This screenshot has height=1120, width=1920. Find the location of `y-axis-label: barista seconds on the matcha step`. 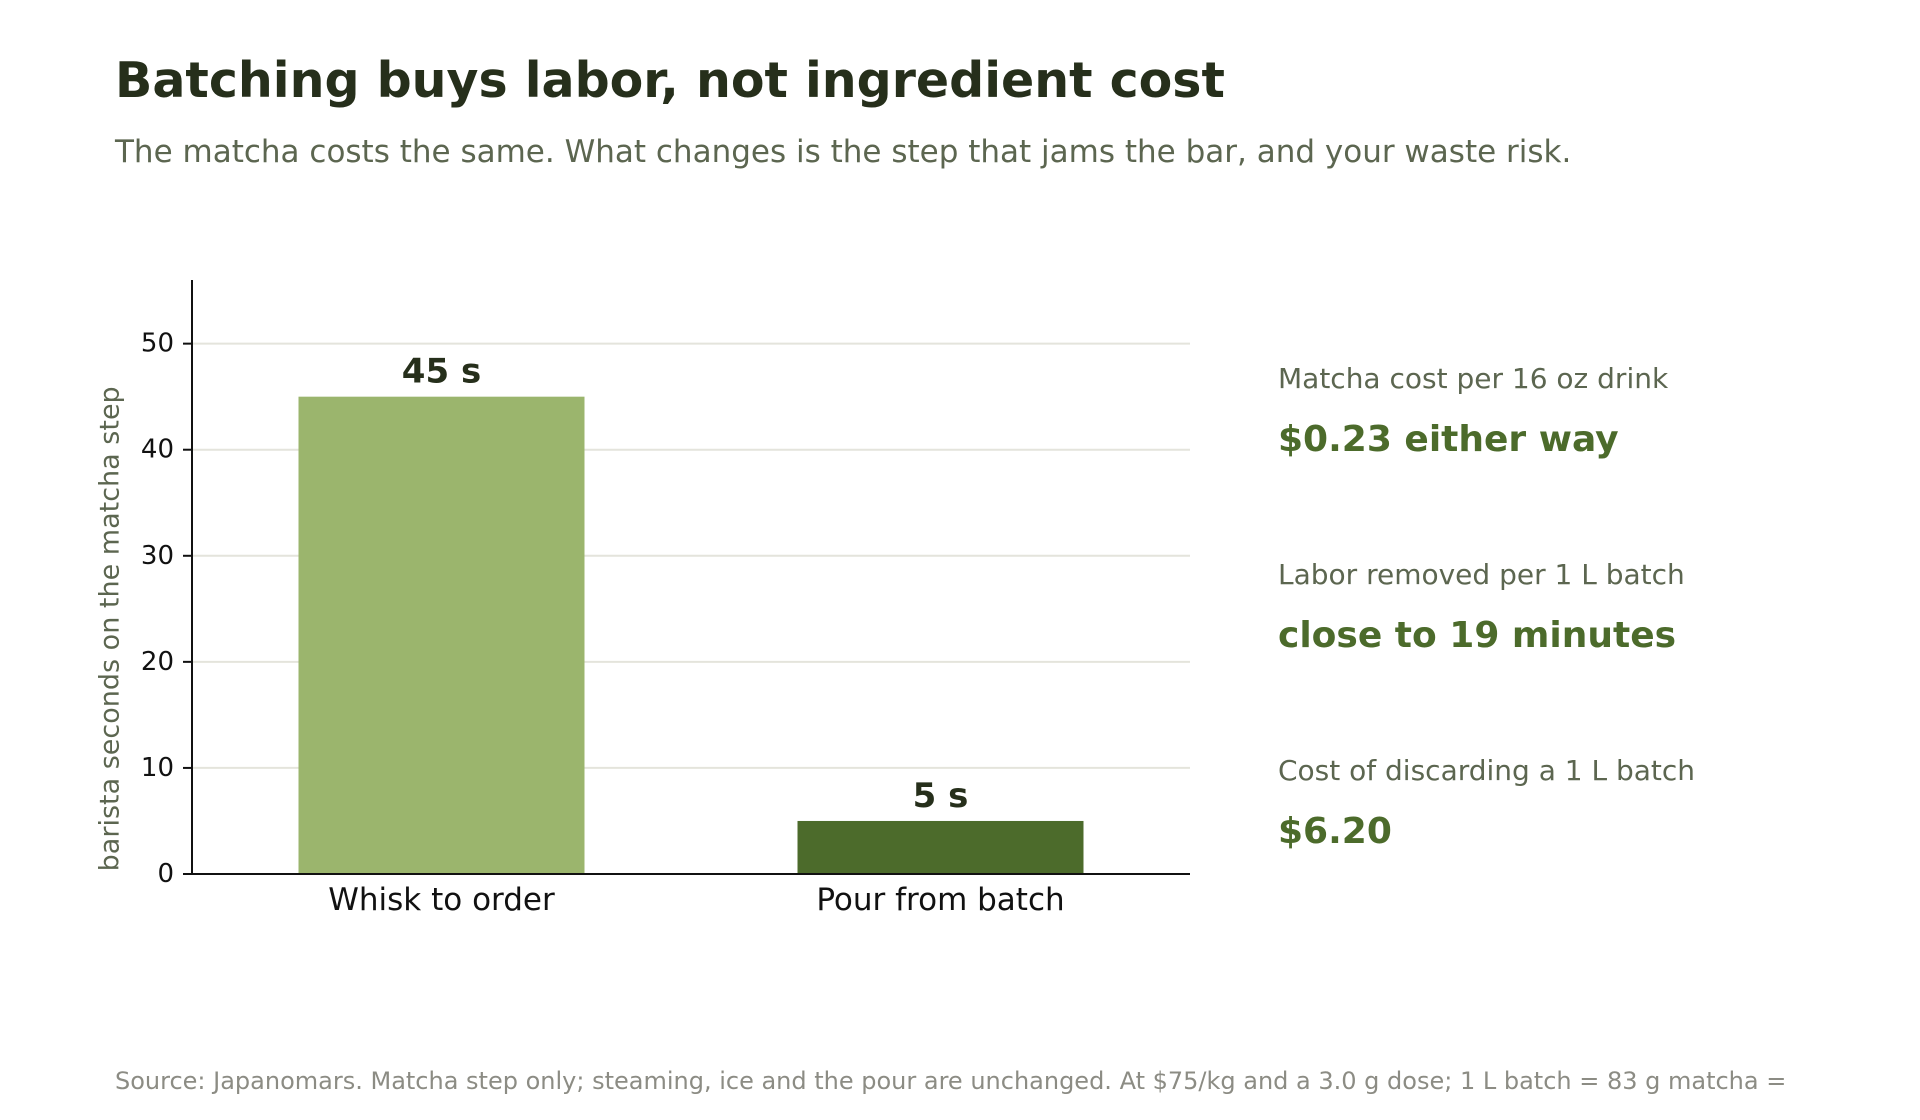

y-axis-label: barista seconds on the matcha step is located at coordinates (110, 628).